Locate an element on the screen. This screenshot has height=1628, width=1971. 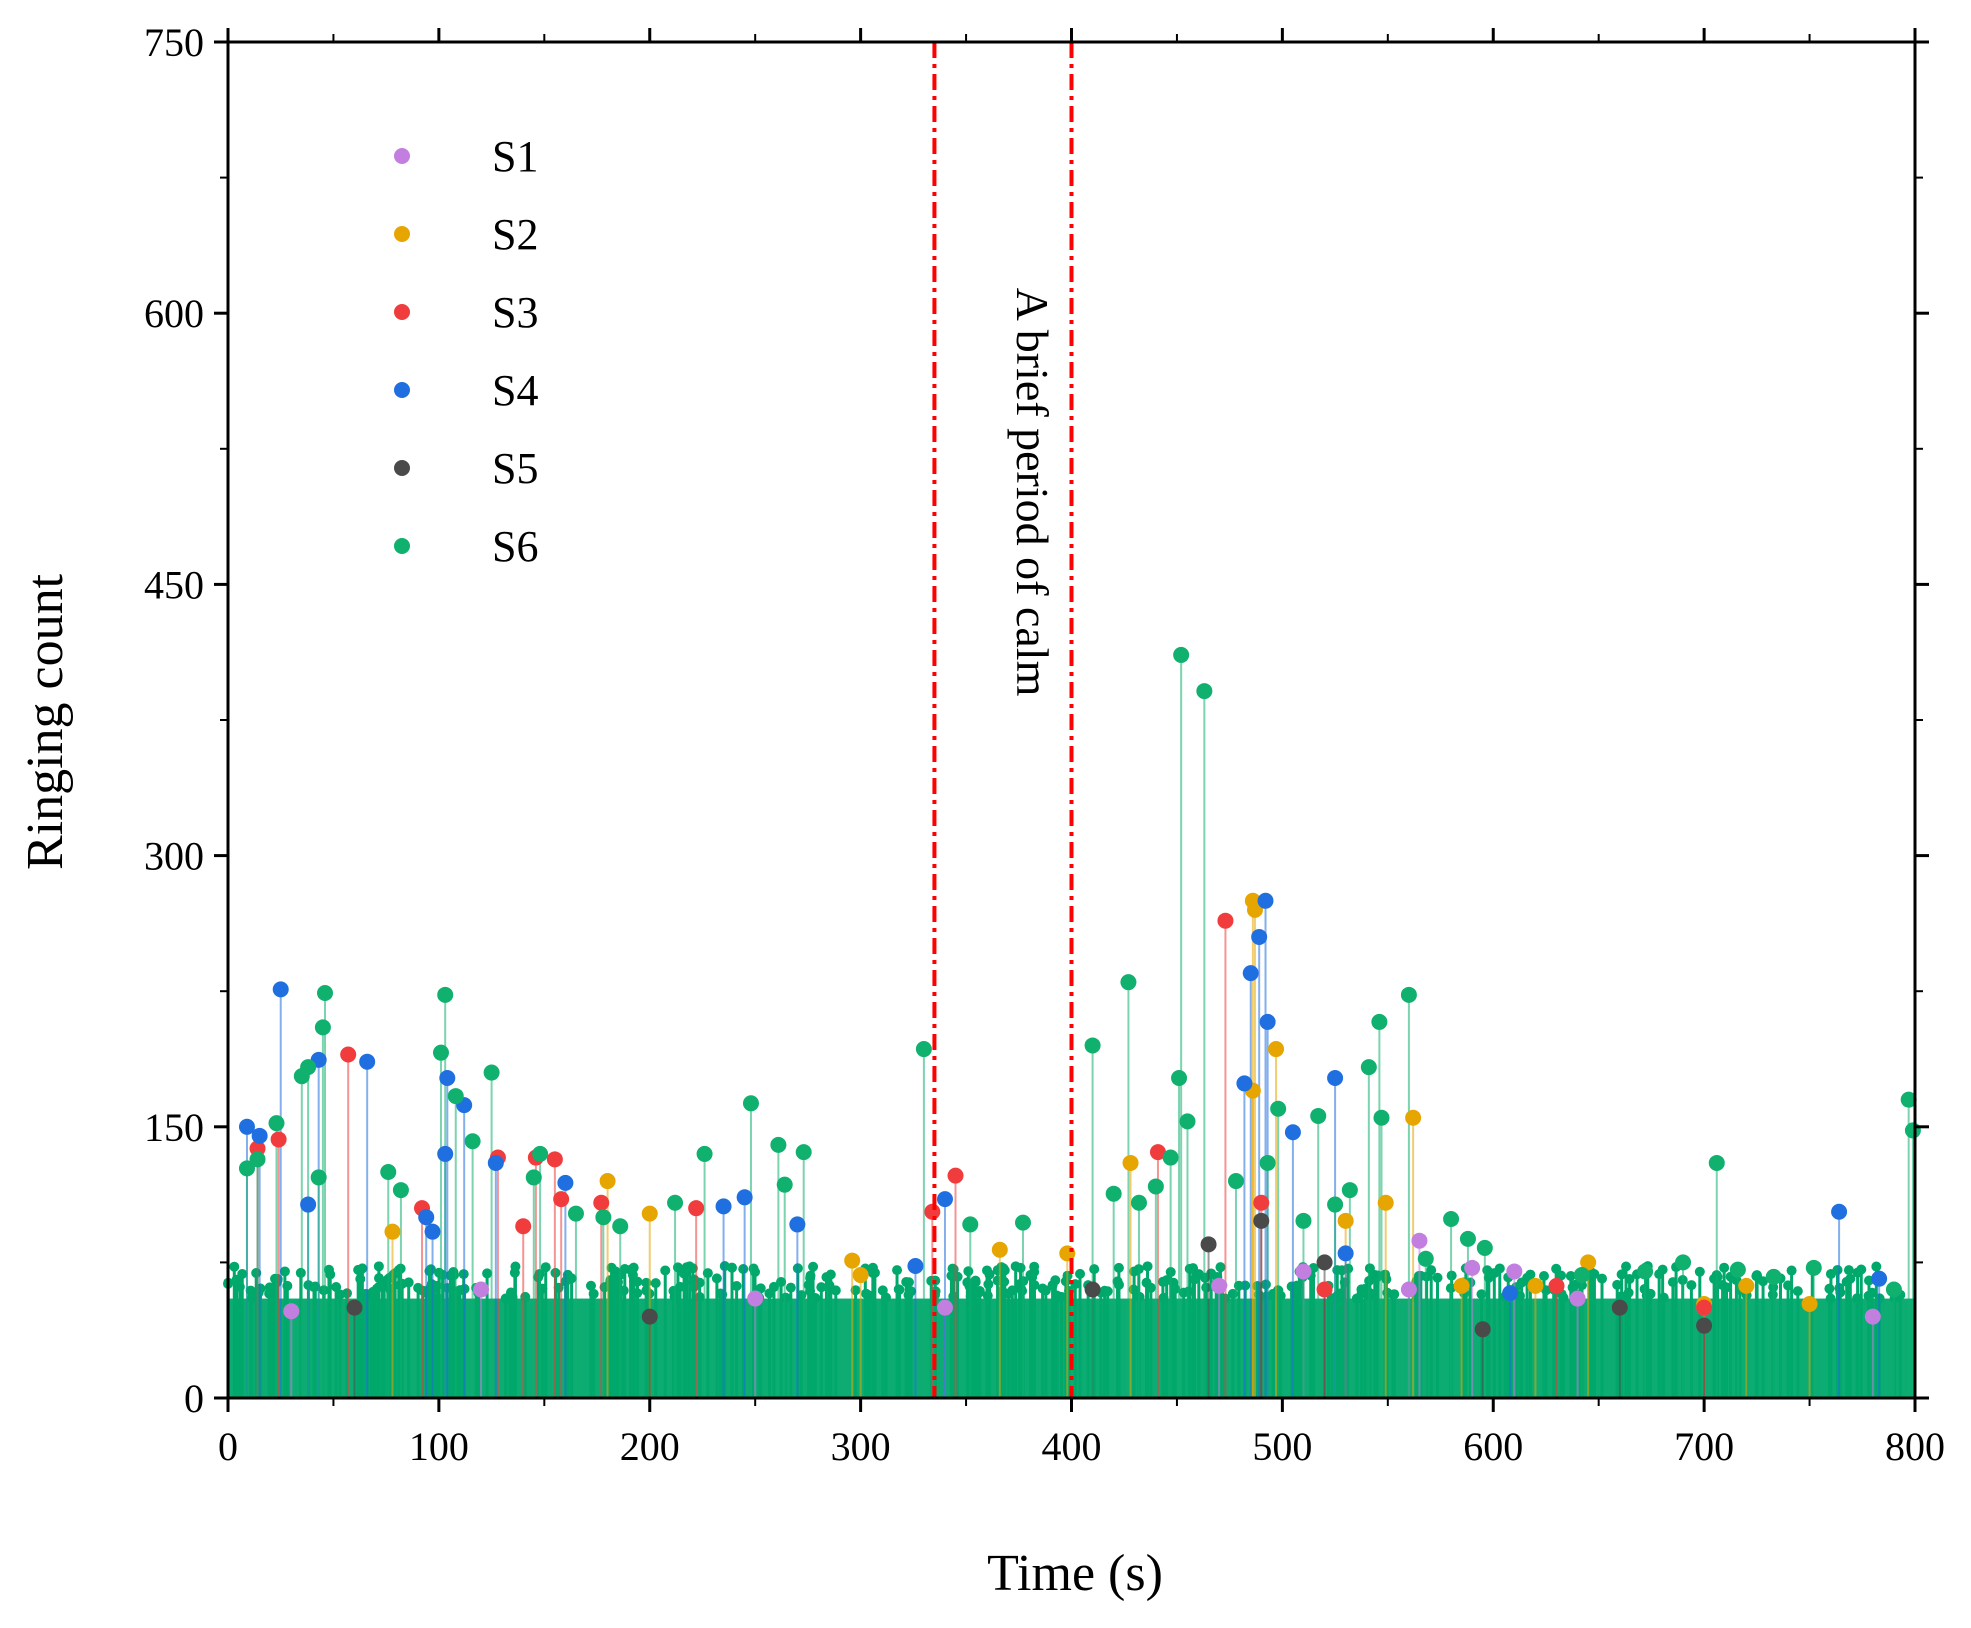
legend-marker-s3 is located at coordinates (402, 312).